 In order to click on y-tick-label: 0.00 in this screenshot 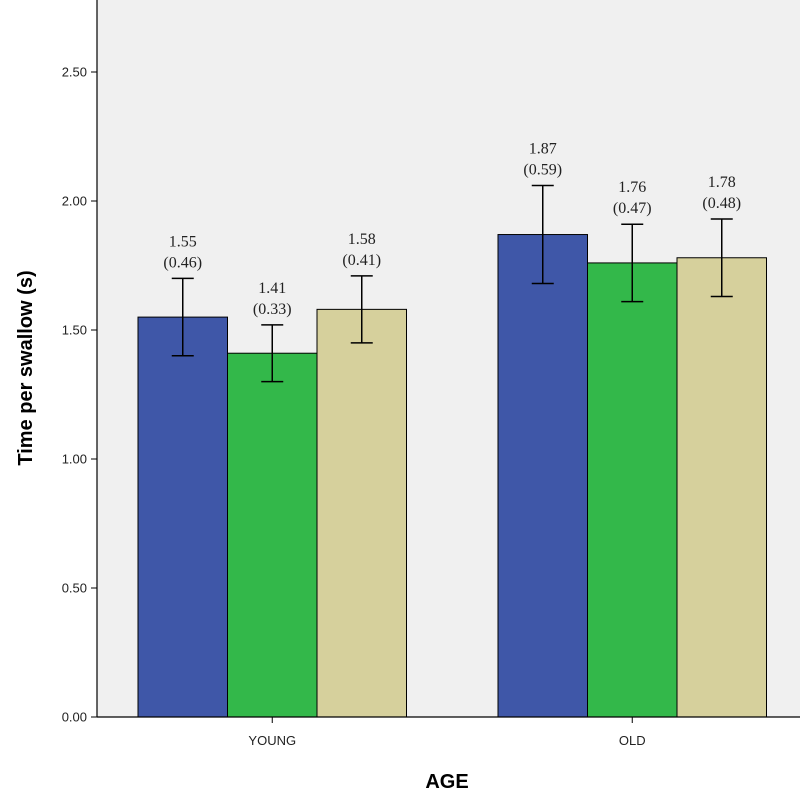, I will do `click(74, 717)`.